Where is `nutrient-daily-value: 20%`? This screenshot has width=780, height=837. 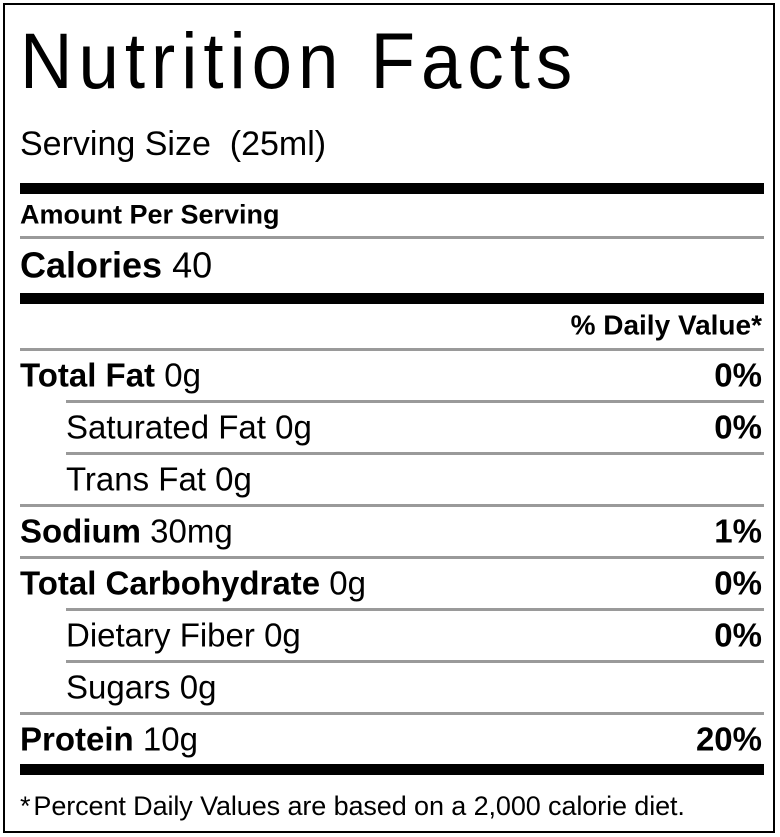 nutrient-daily-value: 20% is located at coordinates (728, 738).